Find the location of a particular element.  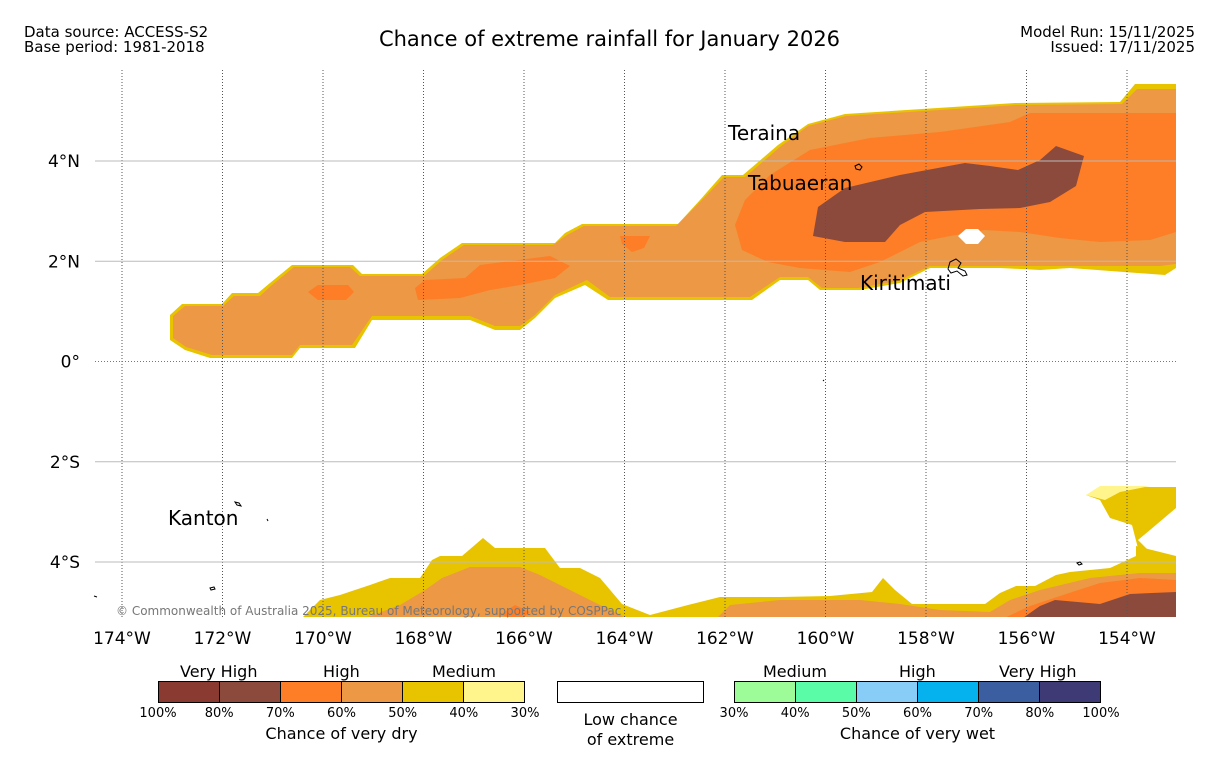

lon-tick-label: 160°W is located at coordinates (826, 639).